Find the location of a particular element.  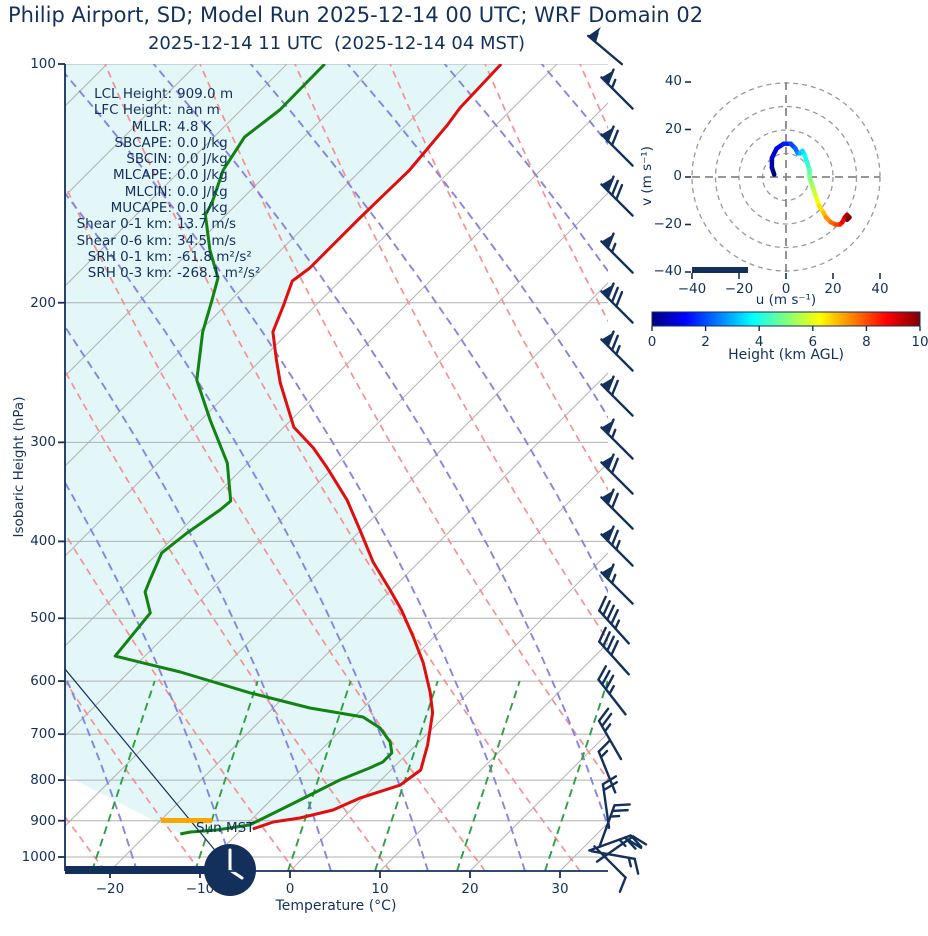

stat-label: MLLR: is located at coordinates (151, 126).